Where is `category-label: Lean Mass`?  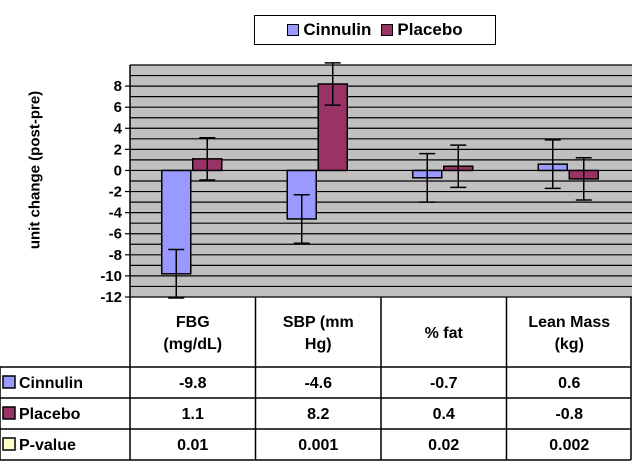
category-label: Lean Mass is located at coordinates (569, 322).